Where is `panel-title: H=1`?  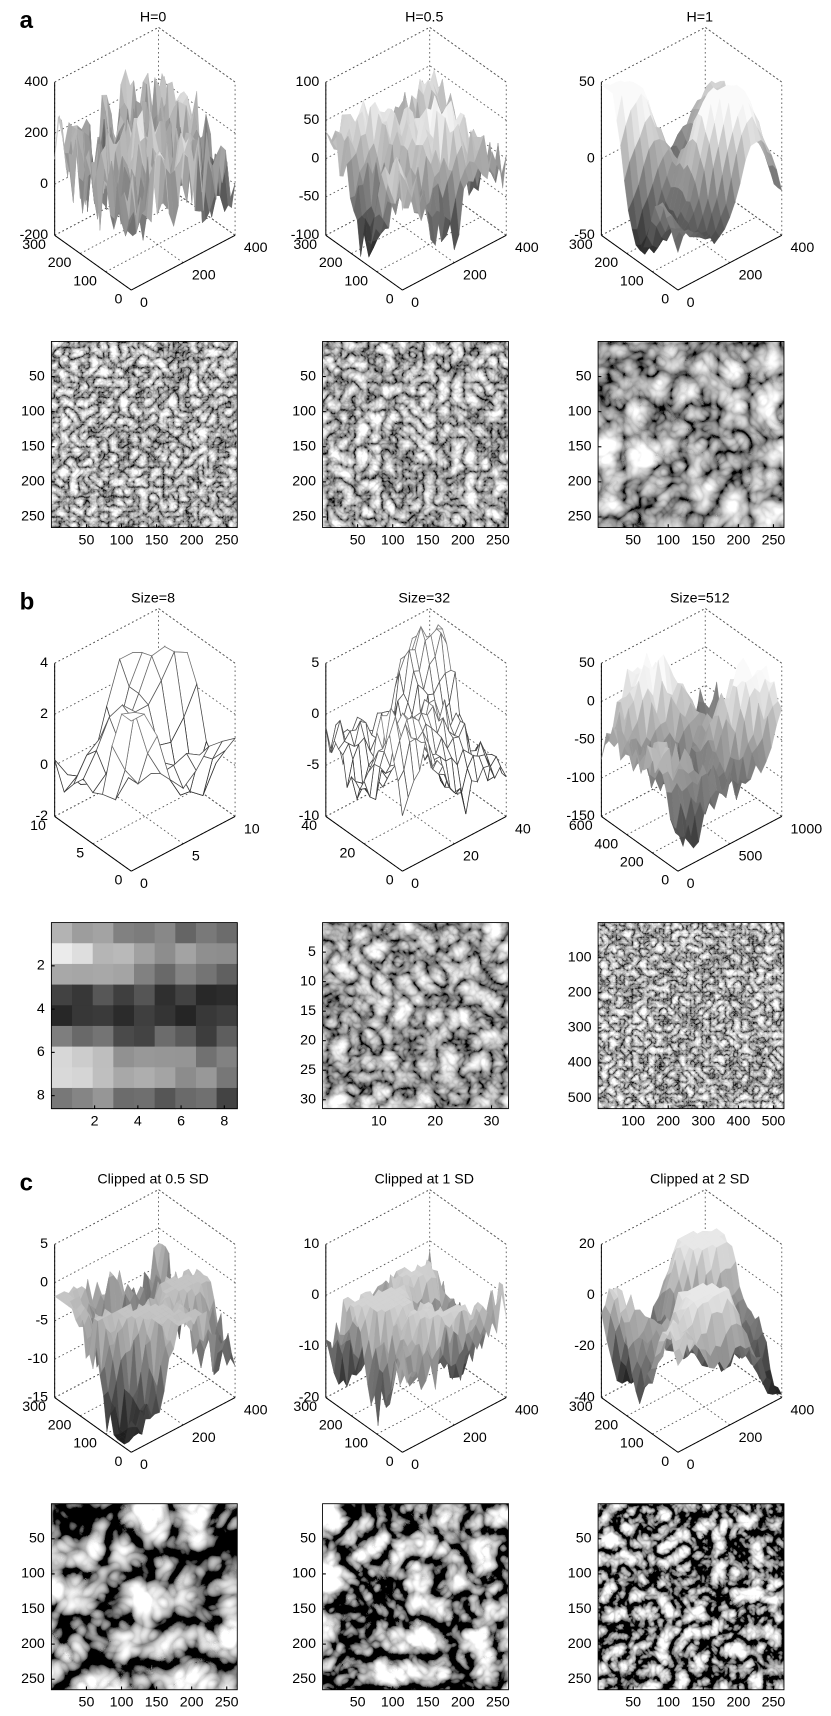
panel-title: H=1 is located at coordinates (700, 17).